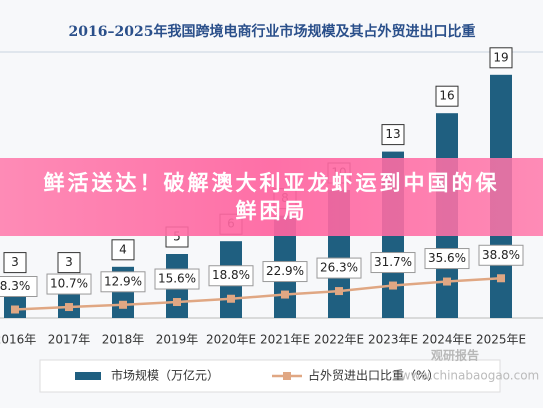 The width and height of the screenshot is (543, 408). Describe the element at coordinates (18, 340) in the screenshot. I see `x-tick-label: 2016年` at that location.